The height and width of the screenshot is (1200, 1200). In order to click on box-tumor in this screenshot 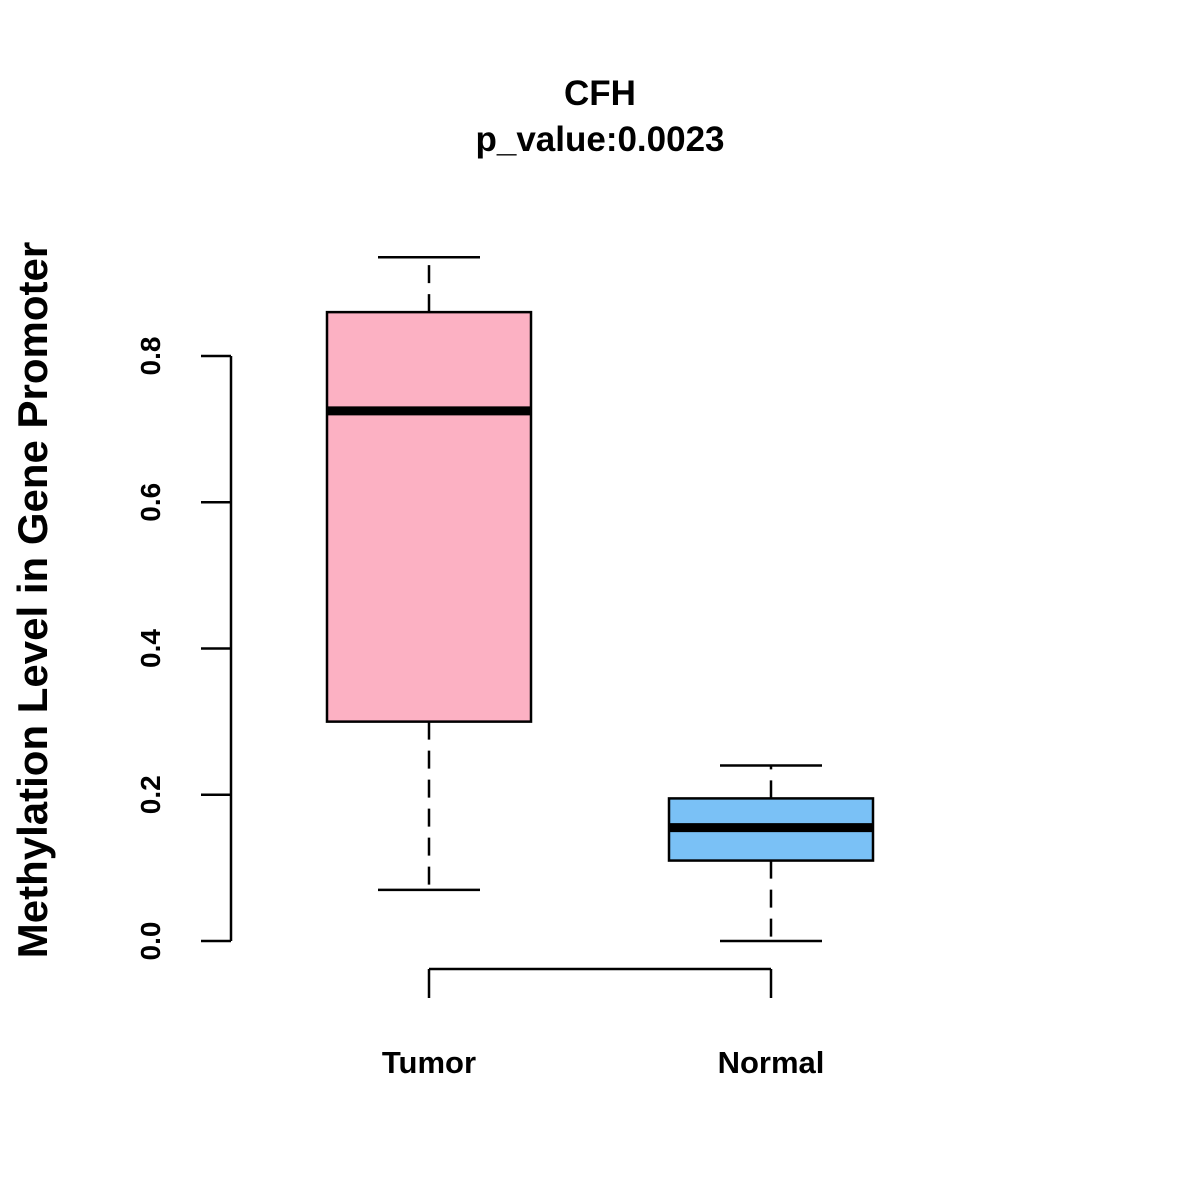, I will do `click(429, 574)`.